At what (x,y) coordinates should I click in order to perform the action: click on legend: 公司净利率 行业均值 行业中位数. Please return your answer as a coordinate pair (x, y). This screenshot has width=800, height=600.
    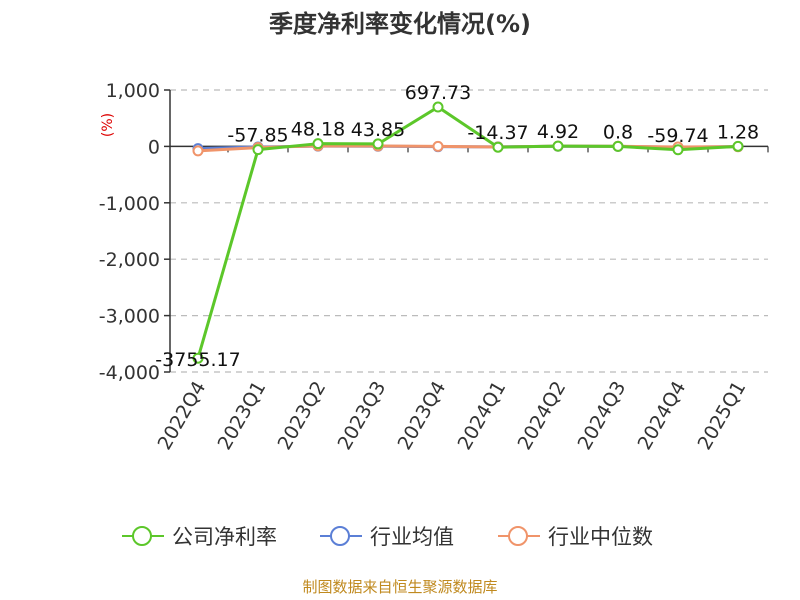
    Looking at the image, I should click on (387, 537).